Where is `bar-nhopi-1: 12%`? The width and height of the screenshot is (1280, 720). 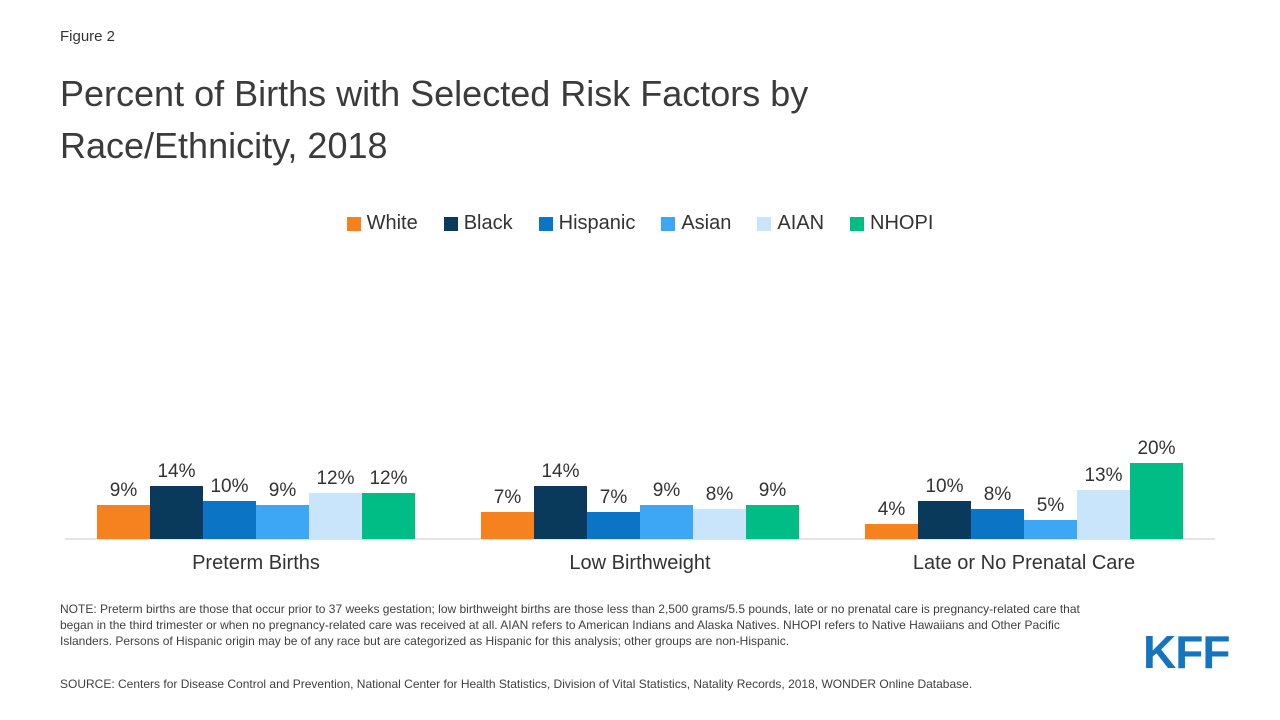 bar-nhopi-1: 12% is located at coordinates (388, 503).